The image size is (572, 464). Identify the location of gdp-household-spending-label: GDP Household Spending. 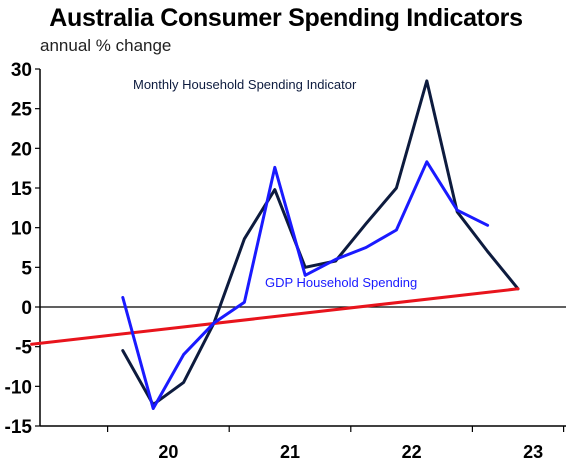
(341, 282).